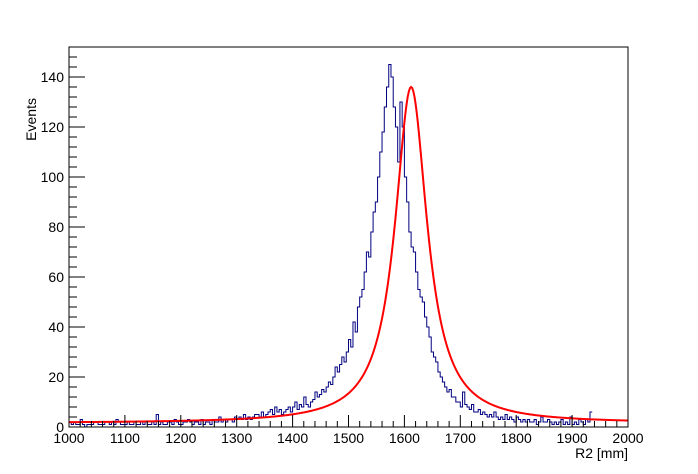 This screenshot has width=698, height=474. What do you see at coordinates (56, 327) in the screenshot?
I see `y-tick-label: 40` at bounding box center [56, 327].